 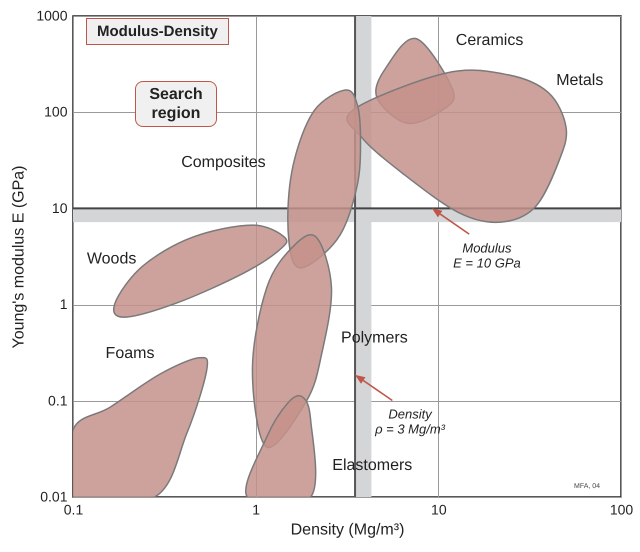 What do you see at coordinates (58, 400) in the screenshot?
I see `y-tick-label: 0.1` at bounding box center [58, 400].